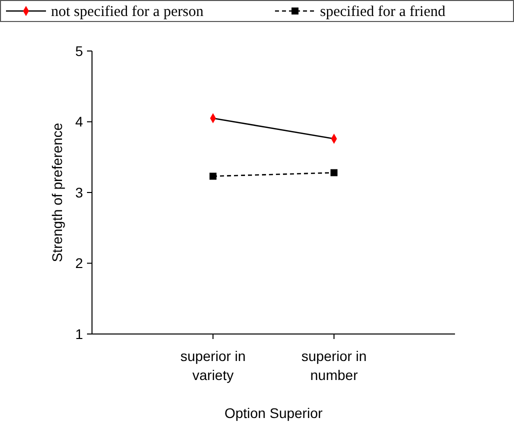 This screenshot has width=514, height=443. What do you see at coordinates (127, 12) in the screenshot?
I see `legend-label: not specified for a person` at bounding box center [127, 12].